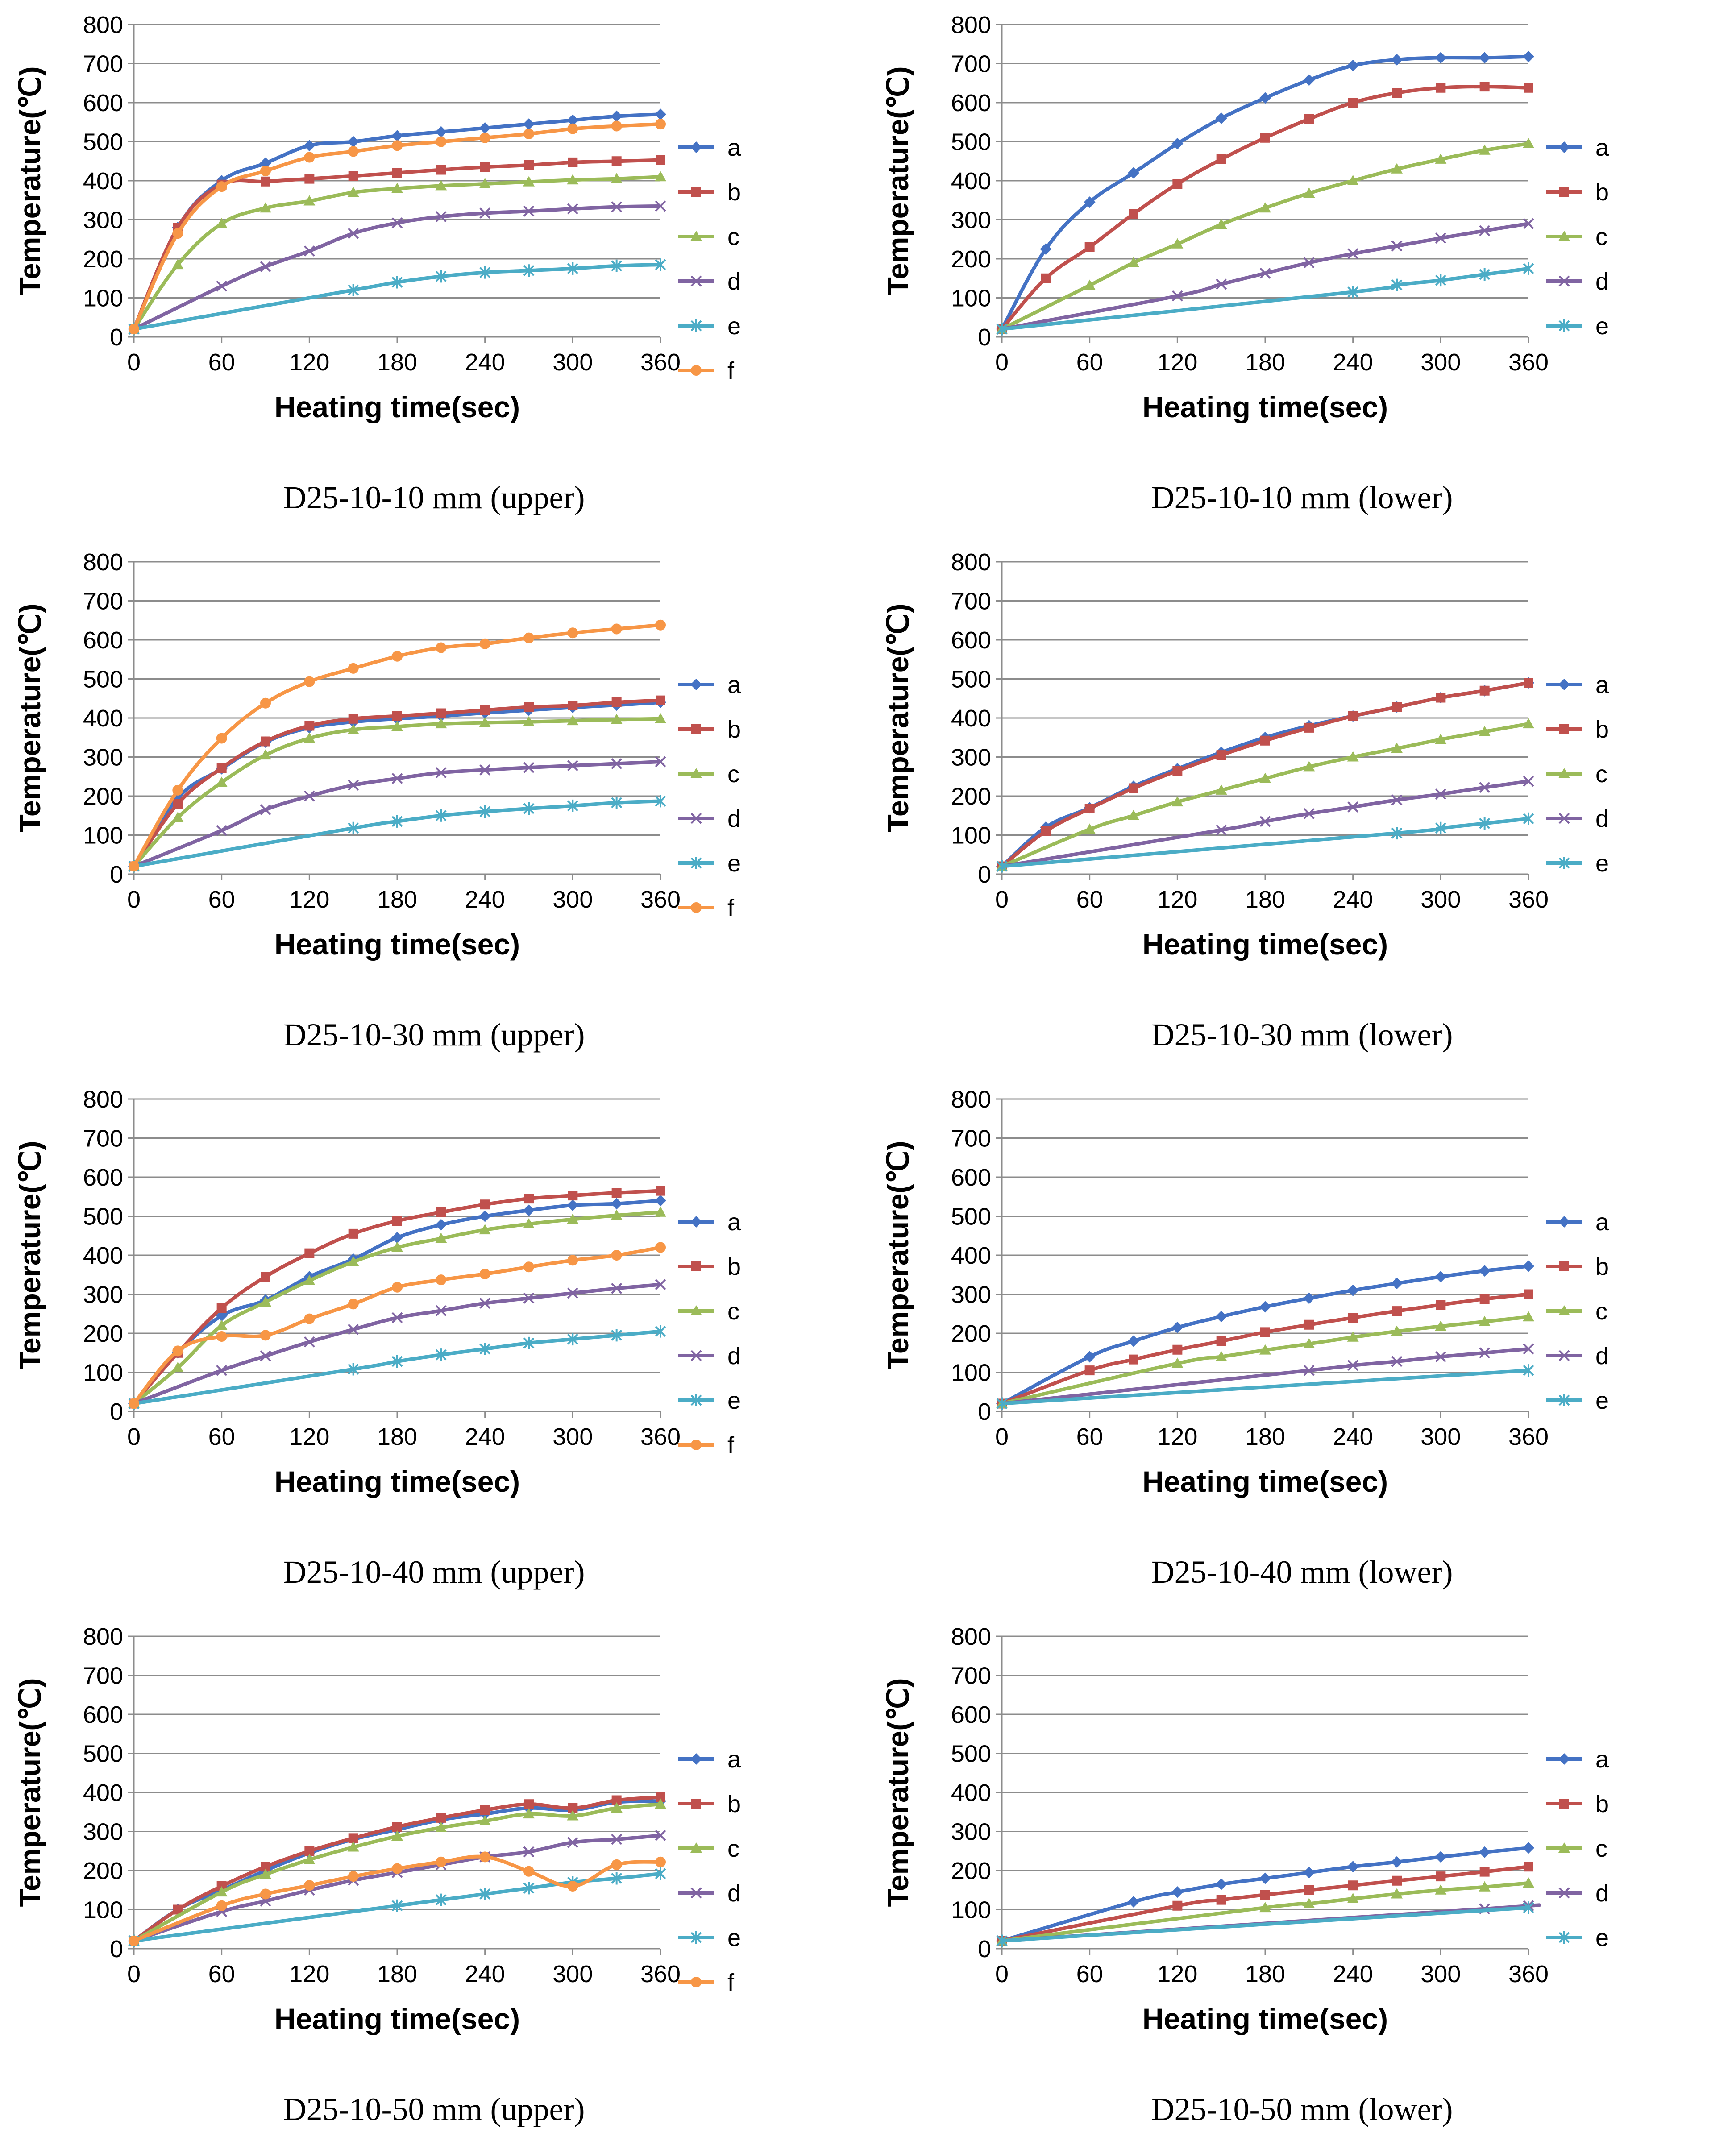 The height and width of the screenshot is (2149, 1736). What do you see at coordinates (1302, 497) in the screenshot?
I see `chart-caption: D25-10-10 mm (lower)` at bounding box center [1302, 497].